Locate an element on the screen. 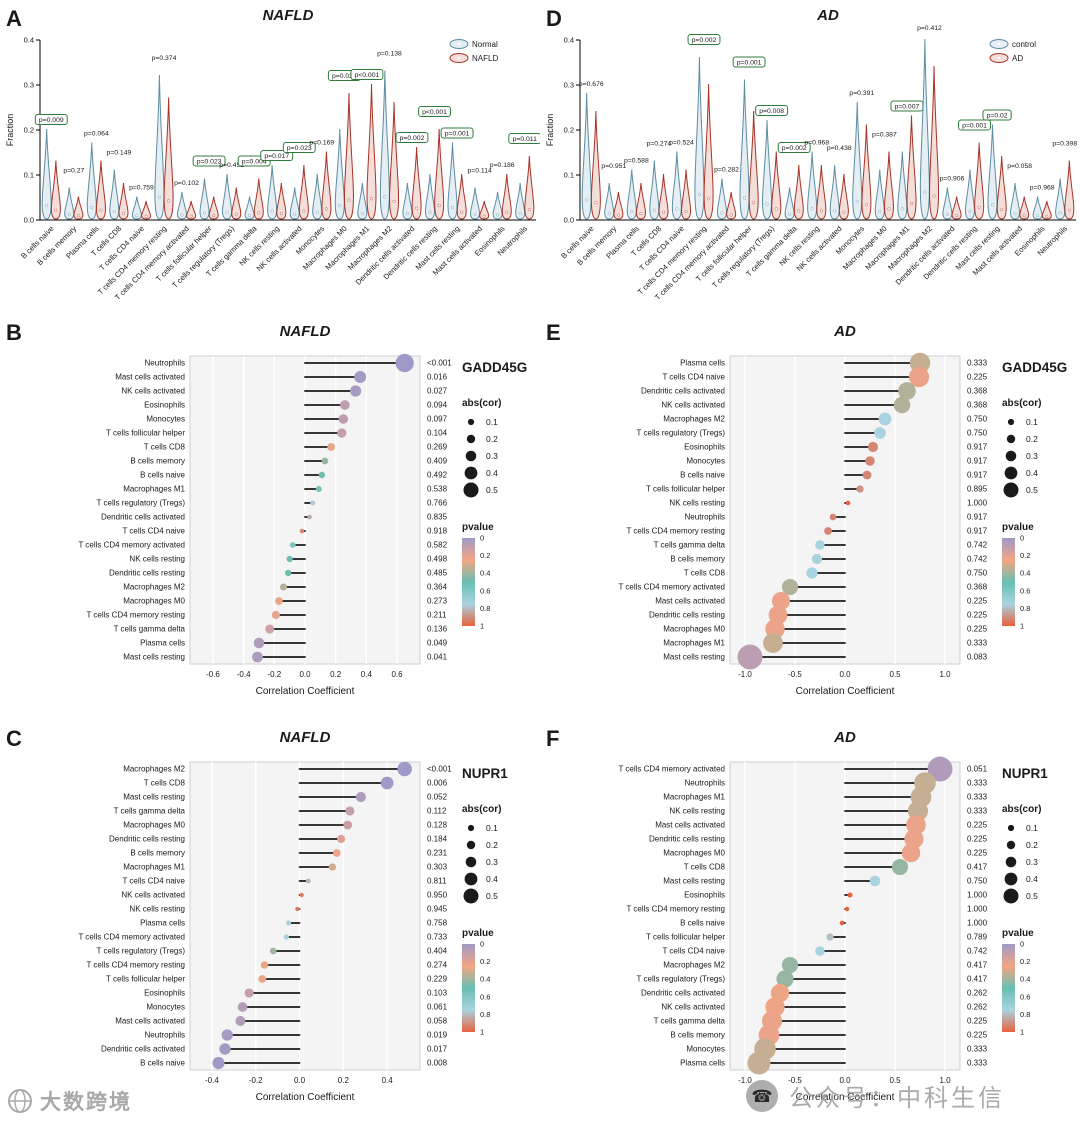 The image size is (1080, 1126). pvalue-label: 0.061 is located at coordinates (437, 1007).